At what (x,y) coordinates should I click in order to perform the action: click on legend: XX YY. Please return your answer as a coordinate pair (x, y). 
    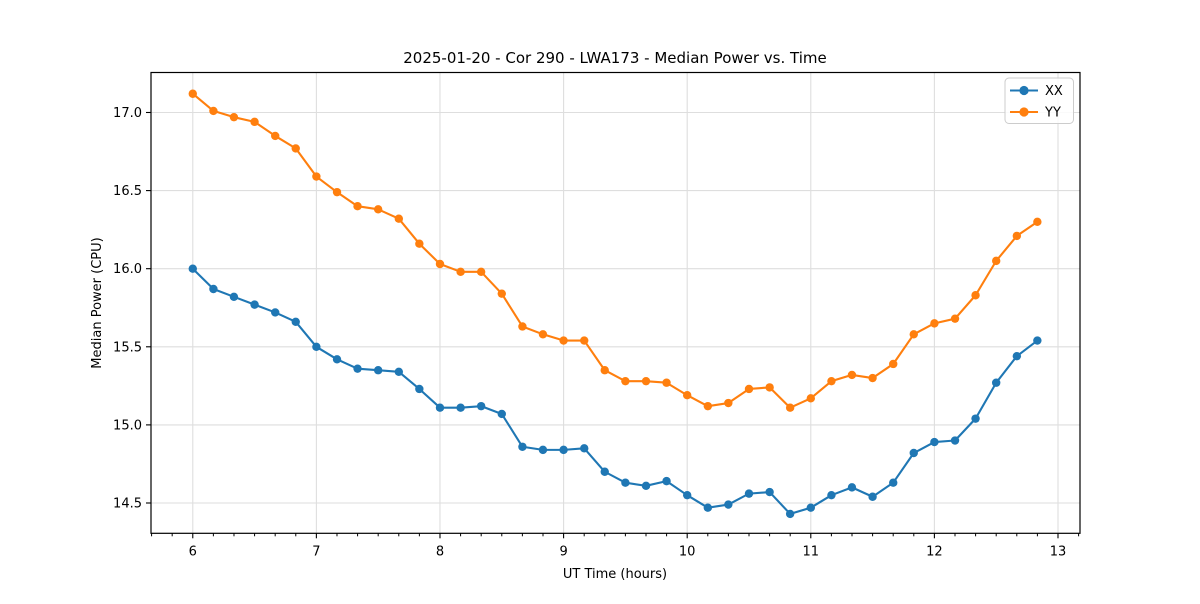
    Looking at the image, I should click on (1039, 100).